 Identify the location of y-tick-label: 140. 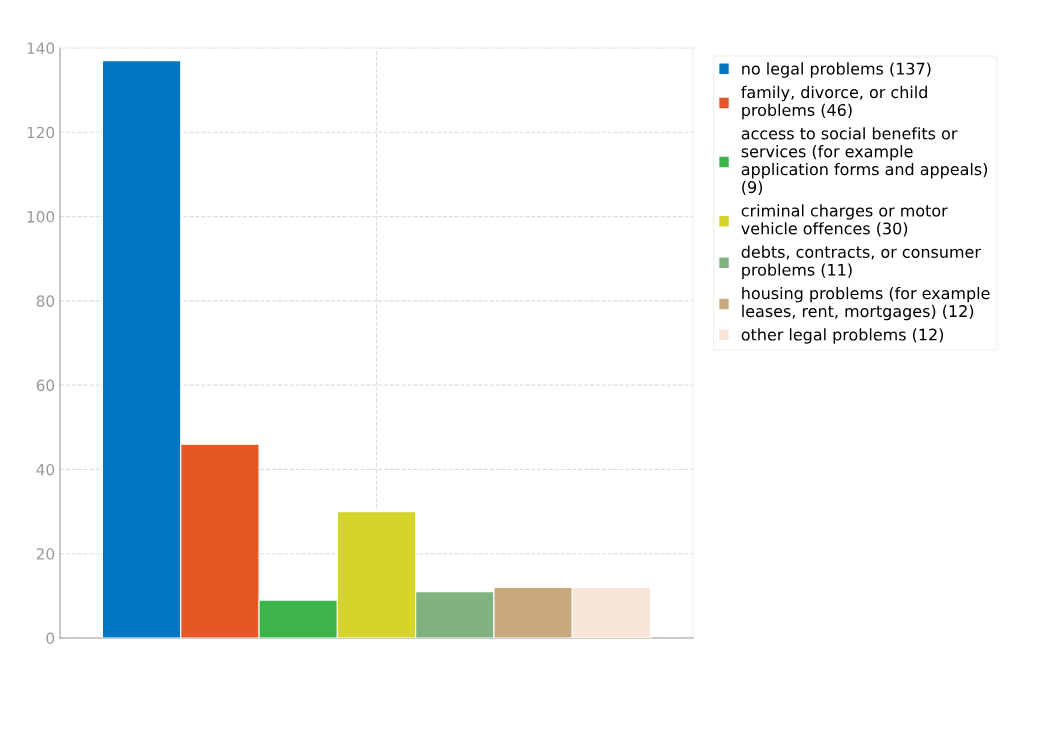
(41, 48).